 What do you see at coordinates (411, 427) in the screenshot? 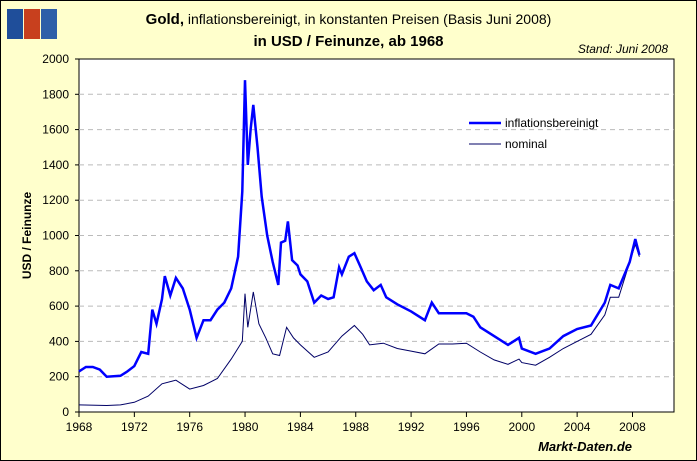
I see `x-tick-label: 1992` at bounding box center [411, 427].